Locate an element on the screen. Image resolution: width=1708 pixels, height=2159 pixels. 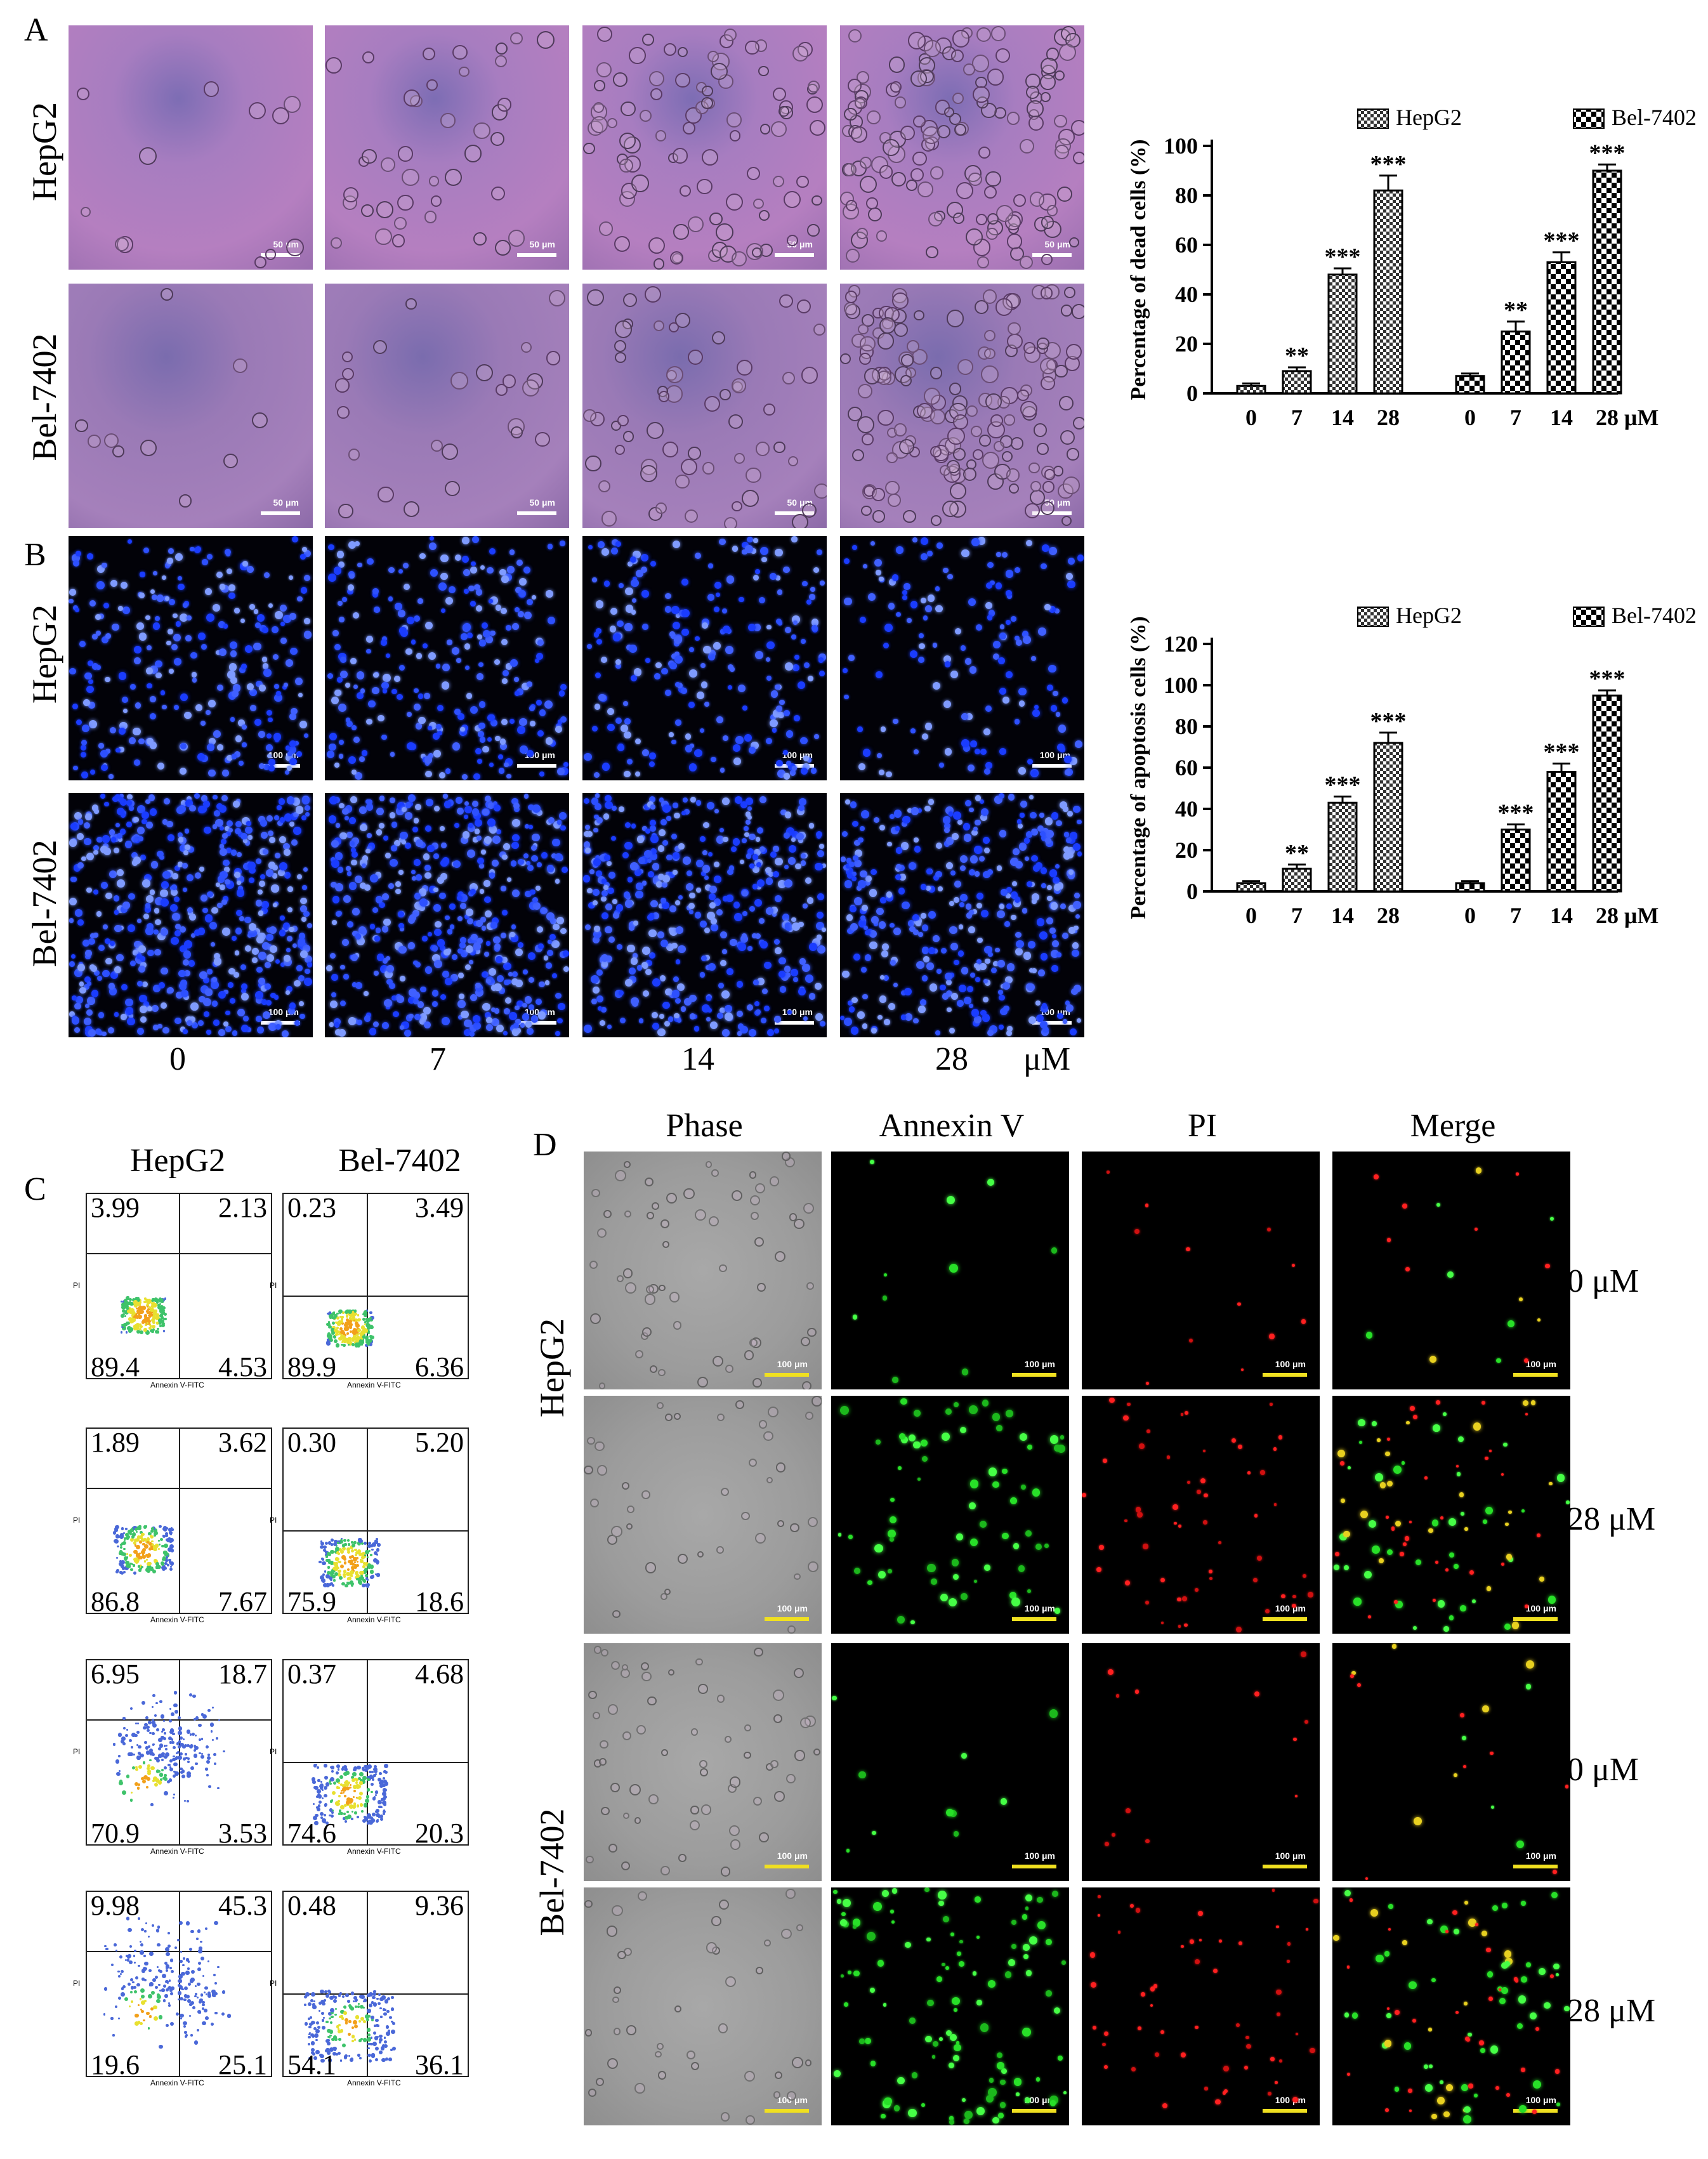
legend-swatch is located at coordinates (1589, 617).